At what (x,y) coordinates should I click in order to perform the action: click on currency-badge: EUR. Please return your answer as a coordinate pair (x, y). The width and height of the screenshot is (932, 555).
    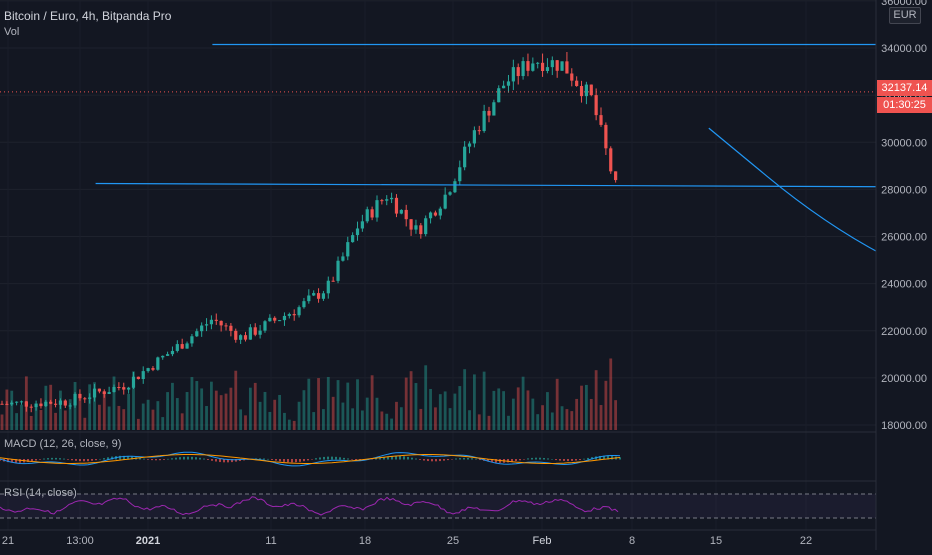
    Looking at the image, I should click on (905, 15).